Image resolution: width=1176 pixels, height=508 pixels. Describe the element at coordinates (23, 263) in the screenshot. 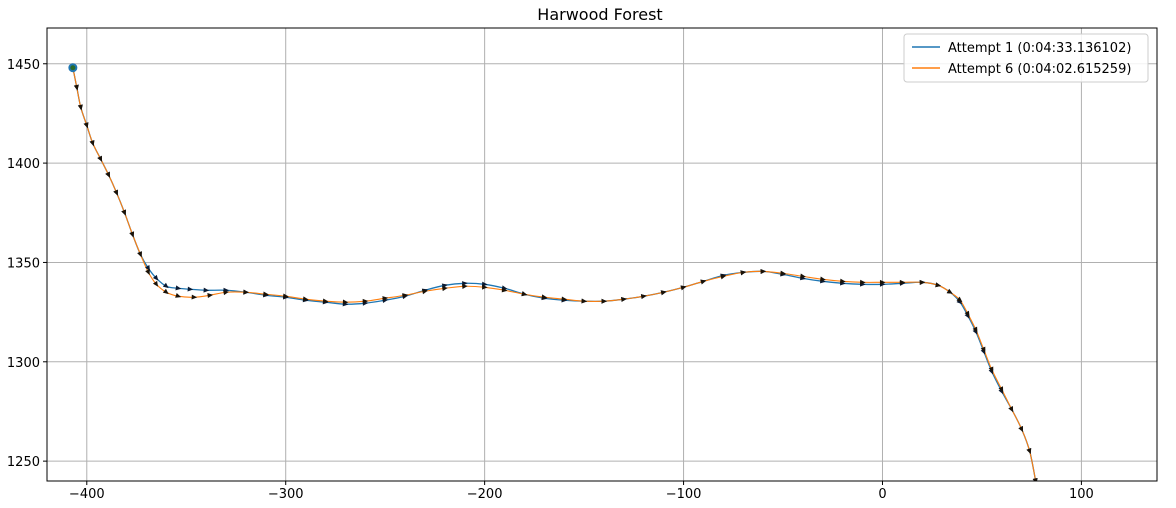

I see `y-tick-label: 1350` at that location.